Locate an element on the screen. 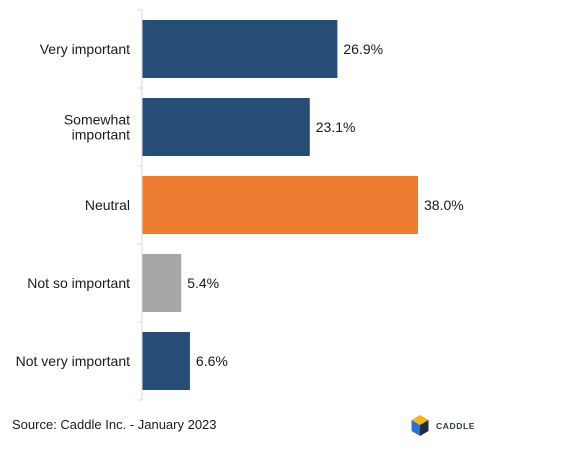 Image resolution: width=586 pixels, height=451 pixels. data-label: 23.1% is located at coordinates (336, 127).